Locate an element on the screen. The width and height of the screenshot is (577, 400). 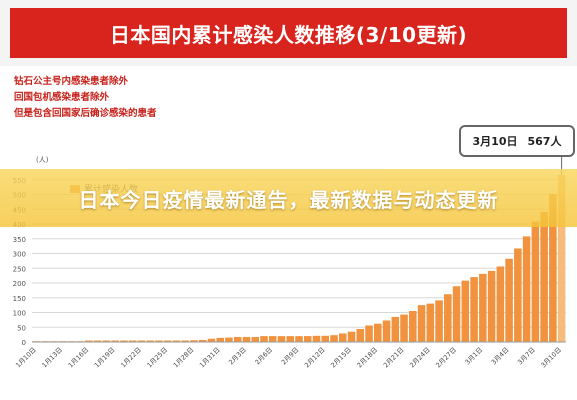
y-tick-label: 50 is located at coordinates (21, 328).